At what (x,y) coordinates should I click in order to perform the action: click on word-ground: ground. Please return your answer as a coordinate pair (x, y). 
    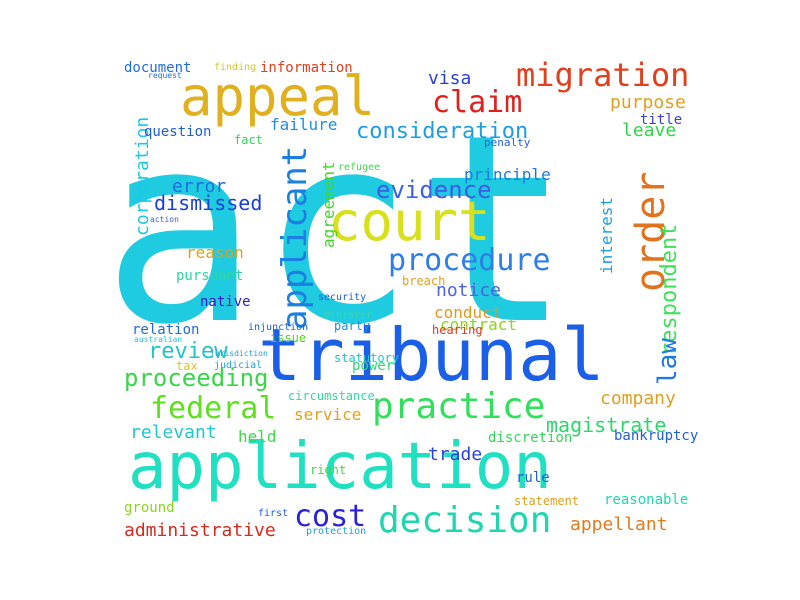
    Looking at the image, I should click on (149, 508).